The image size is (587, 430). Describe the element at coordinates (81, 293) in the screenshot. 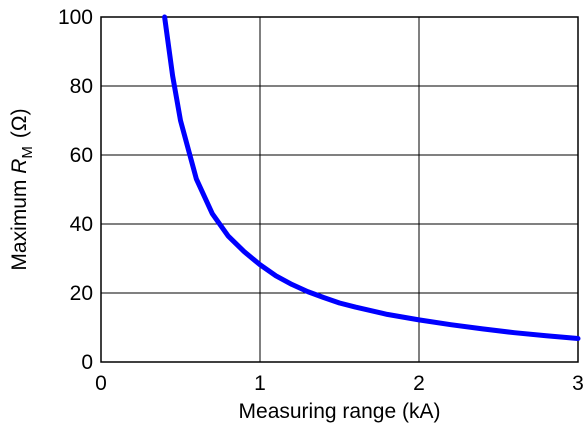

I see `y-tick-label: 20` at that location.